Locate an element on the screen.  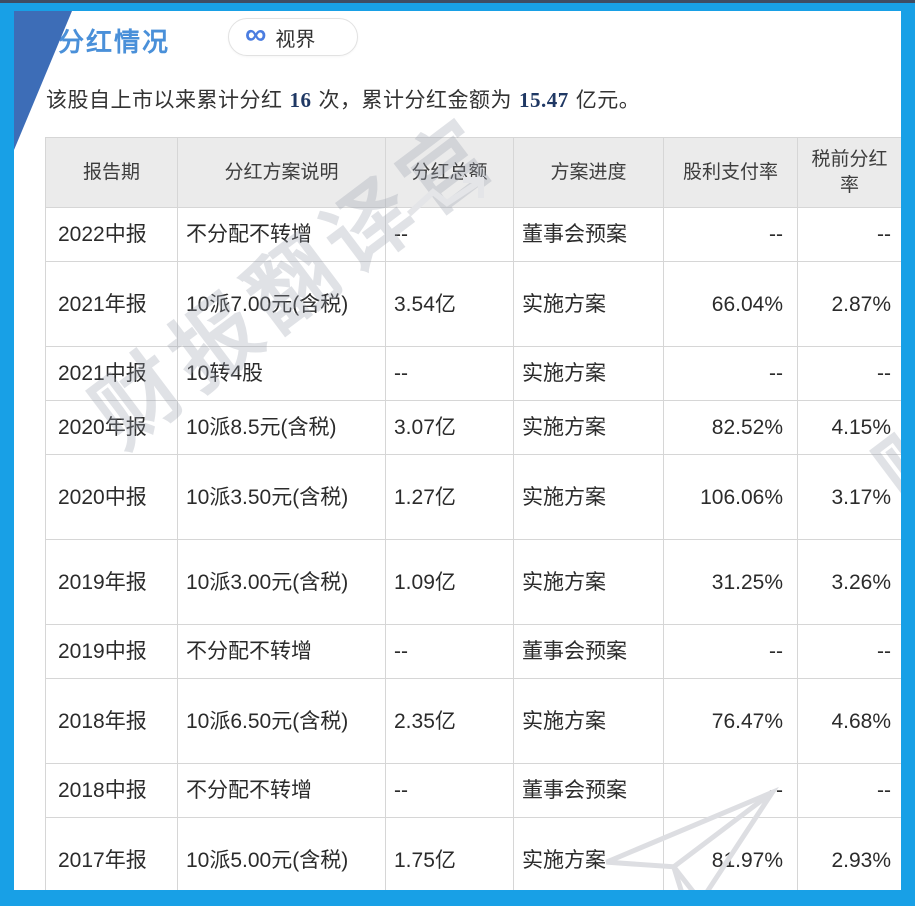
table-row: 2020中报 10派3.50元(含税) 1.27亿 实施方案 106.06% 3.17% is located at coordinates (473, 497).